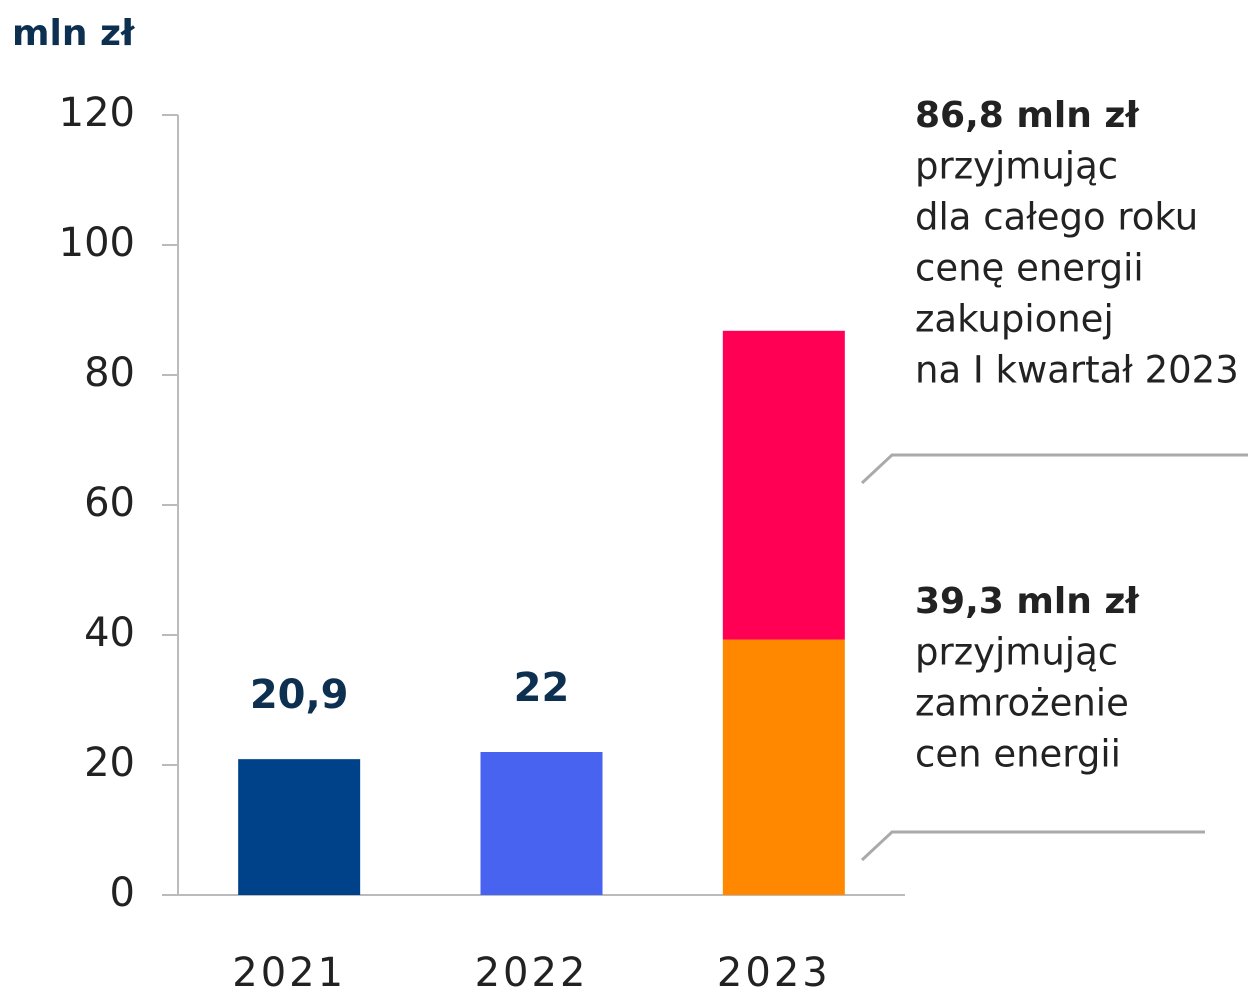 The image size is (1250, 995). What do you see at coordinates (1014, 319) in the screenshot?
I see `annotation-line: zakupionej` at bounding box center [1014, 319].